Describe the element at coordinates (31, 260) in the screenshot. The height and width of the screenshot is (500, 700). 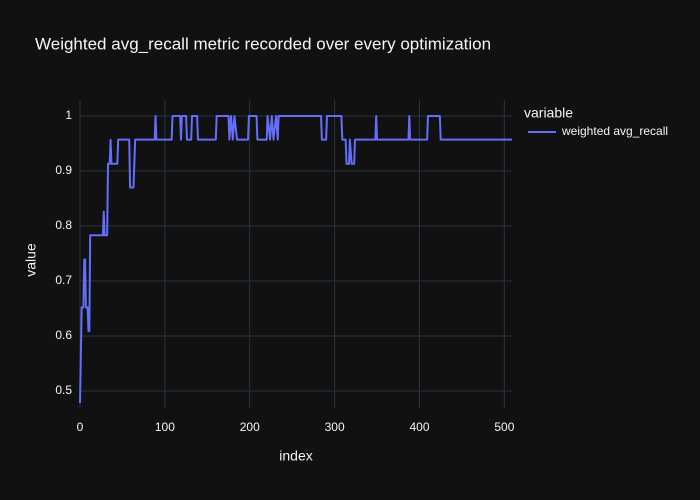
I see `y-axis-label: value` at that location.